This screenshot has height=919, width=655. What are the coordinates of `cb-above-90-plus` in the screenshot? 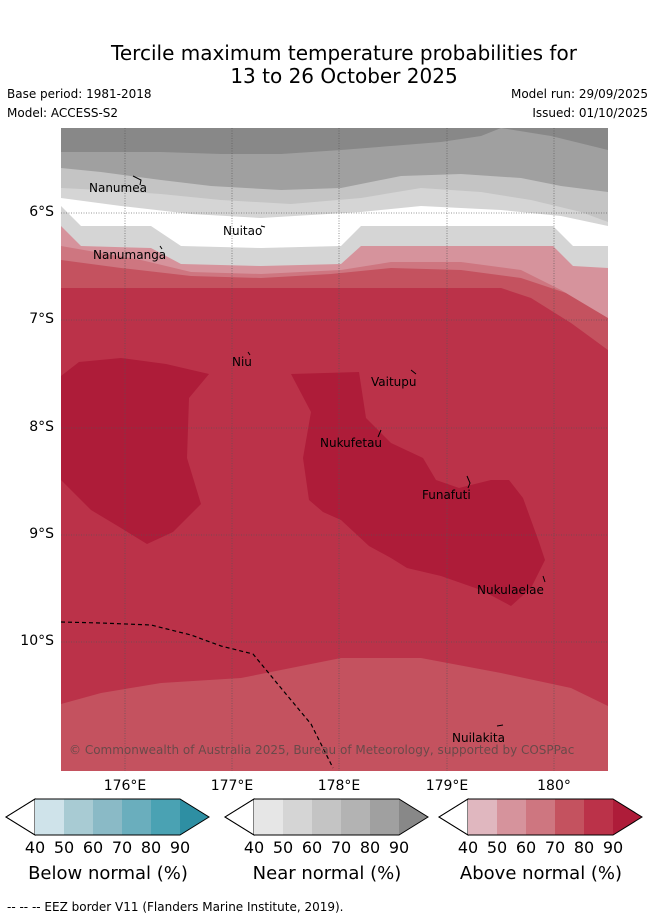 It's located at (627, 817).